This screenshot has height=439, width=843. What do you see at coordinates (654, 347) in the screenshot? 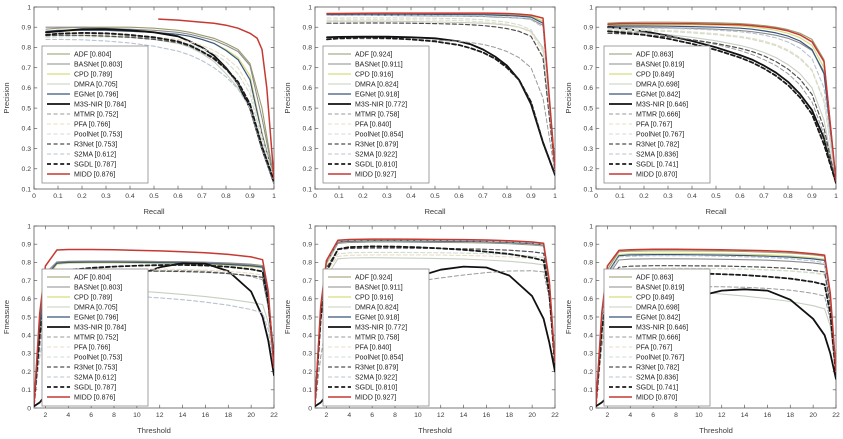
I see `legend-label: PFA [0.767]` at bounding box center [654, 347].